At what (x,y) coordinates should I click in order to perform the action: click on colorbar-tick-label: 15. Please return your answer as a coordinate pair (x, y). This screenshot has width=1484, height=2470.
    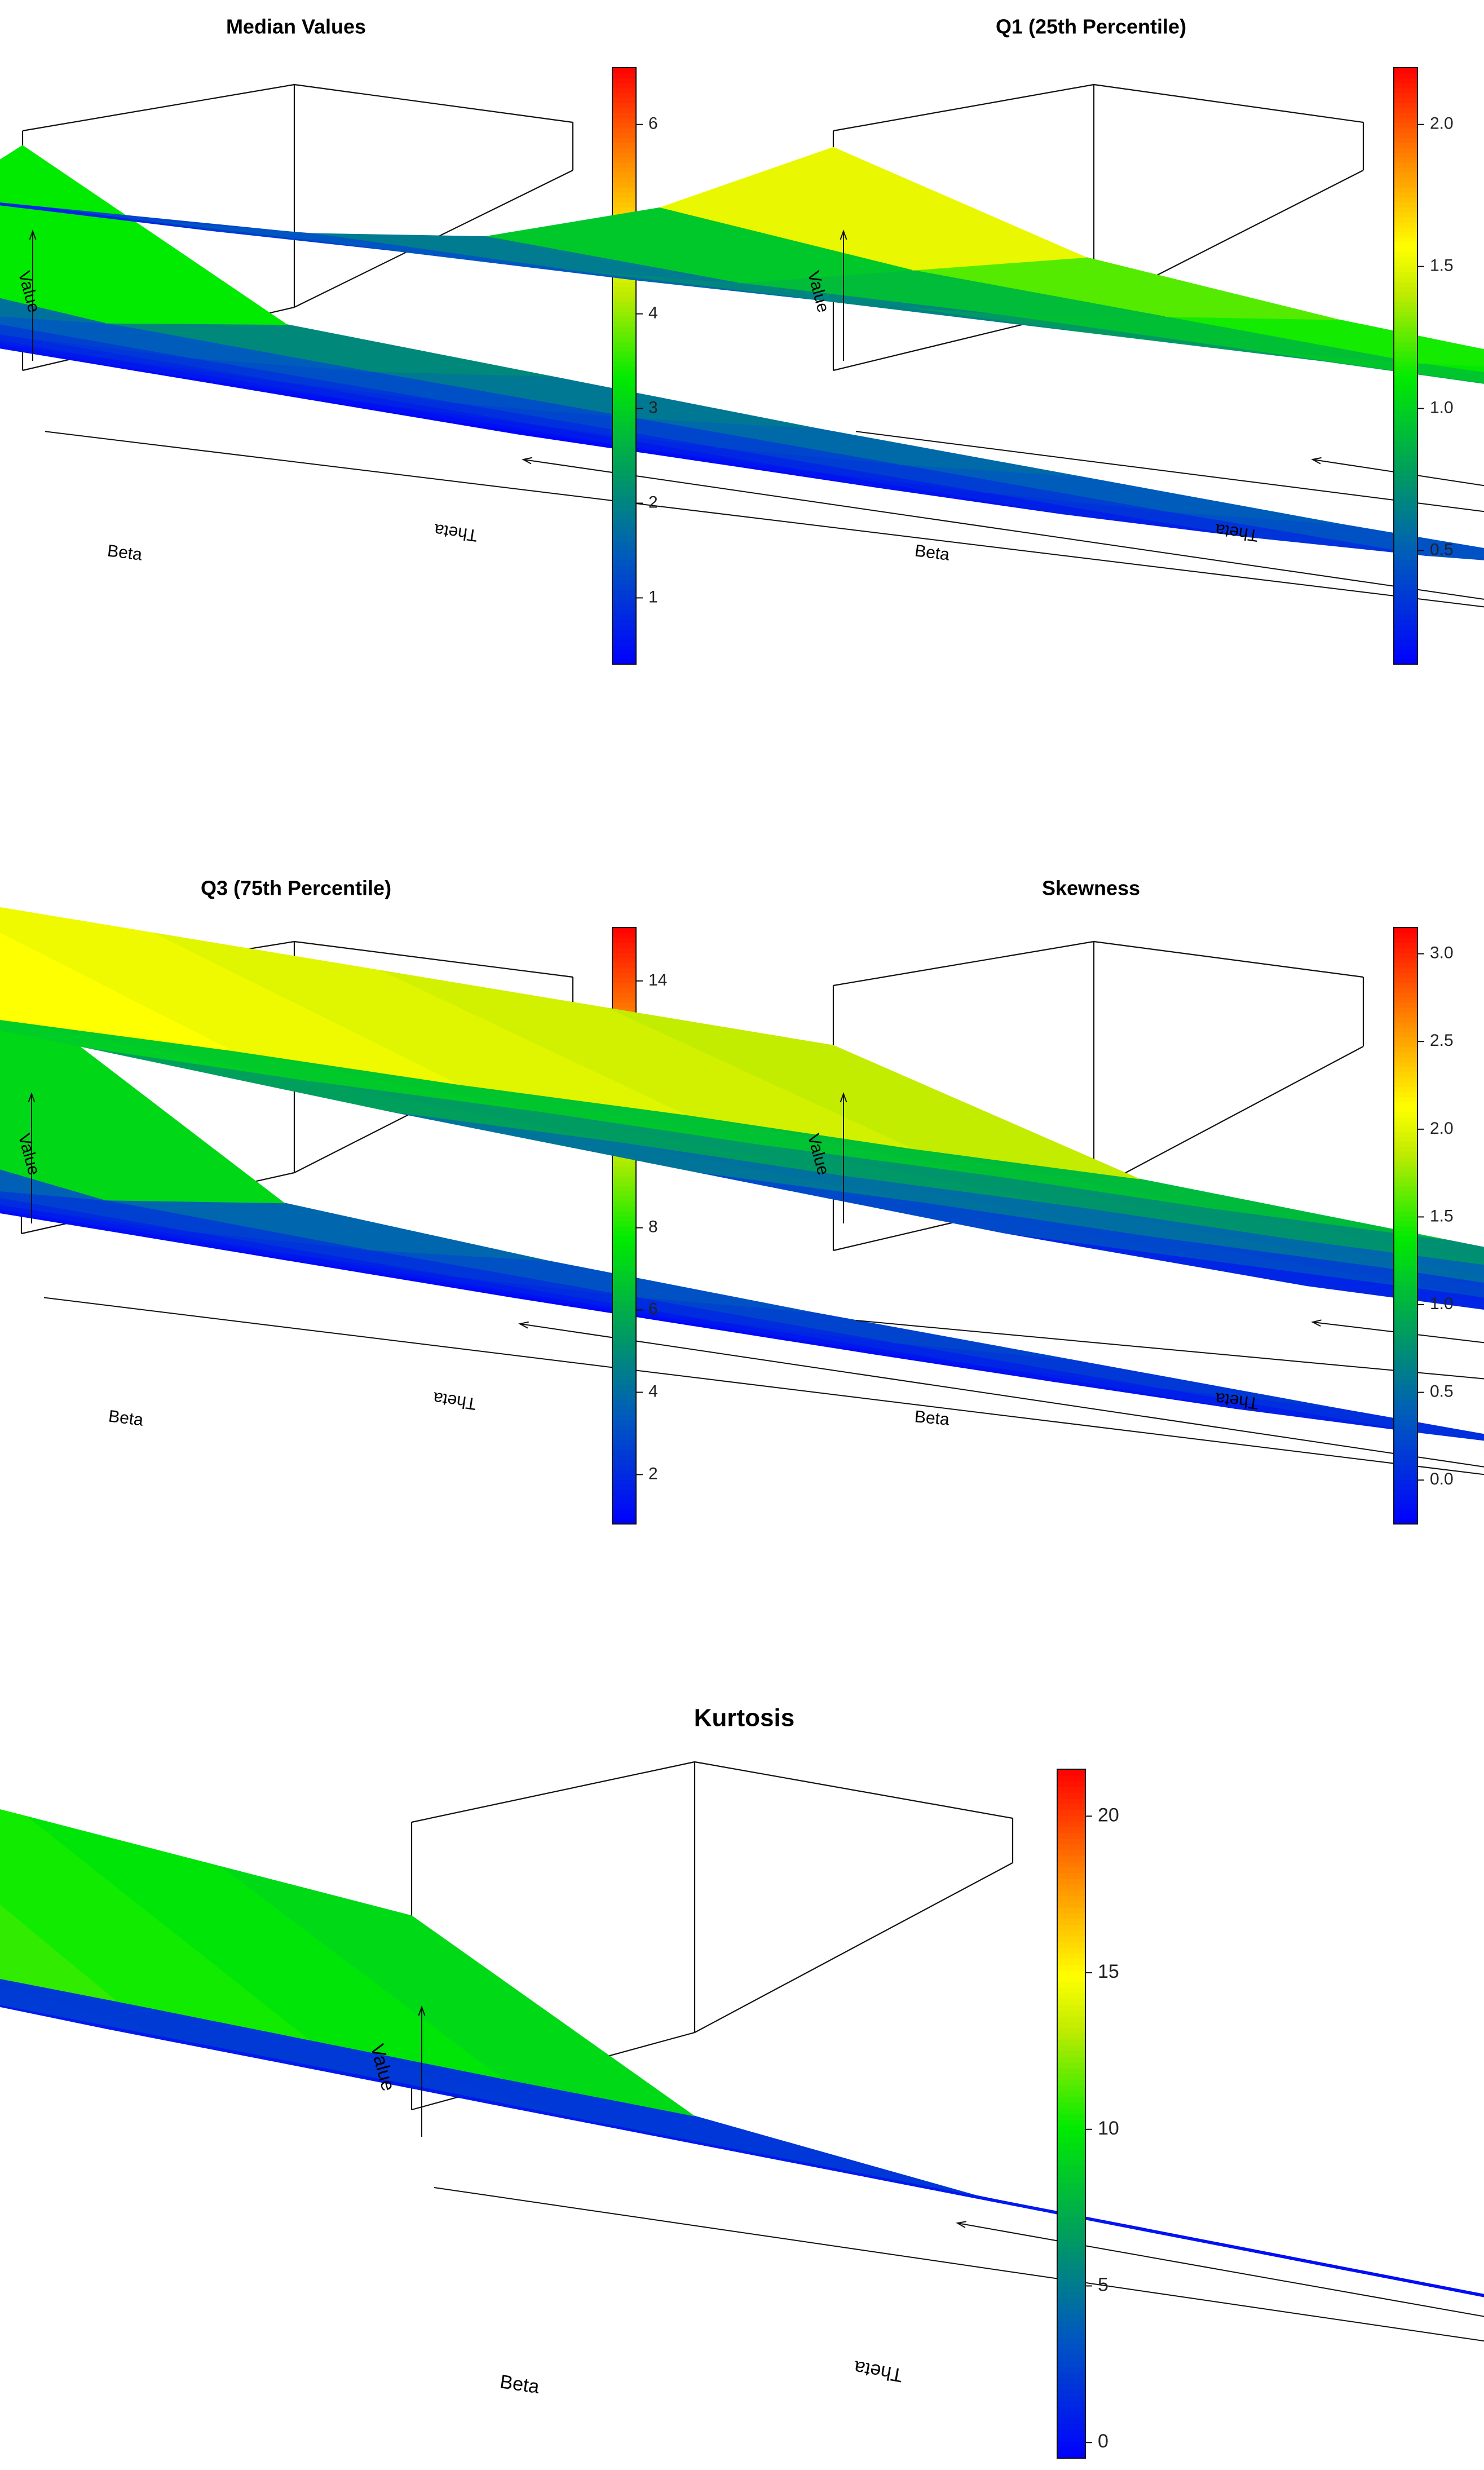
    Looking at the image, I should click on (1108, 1971).